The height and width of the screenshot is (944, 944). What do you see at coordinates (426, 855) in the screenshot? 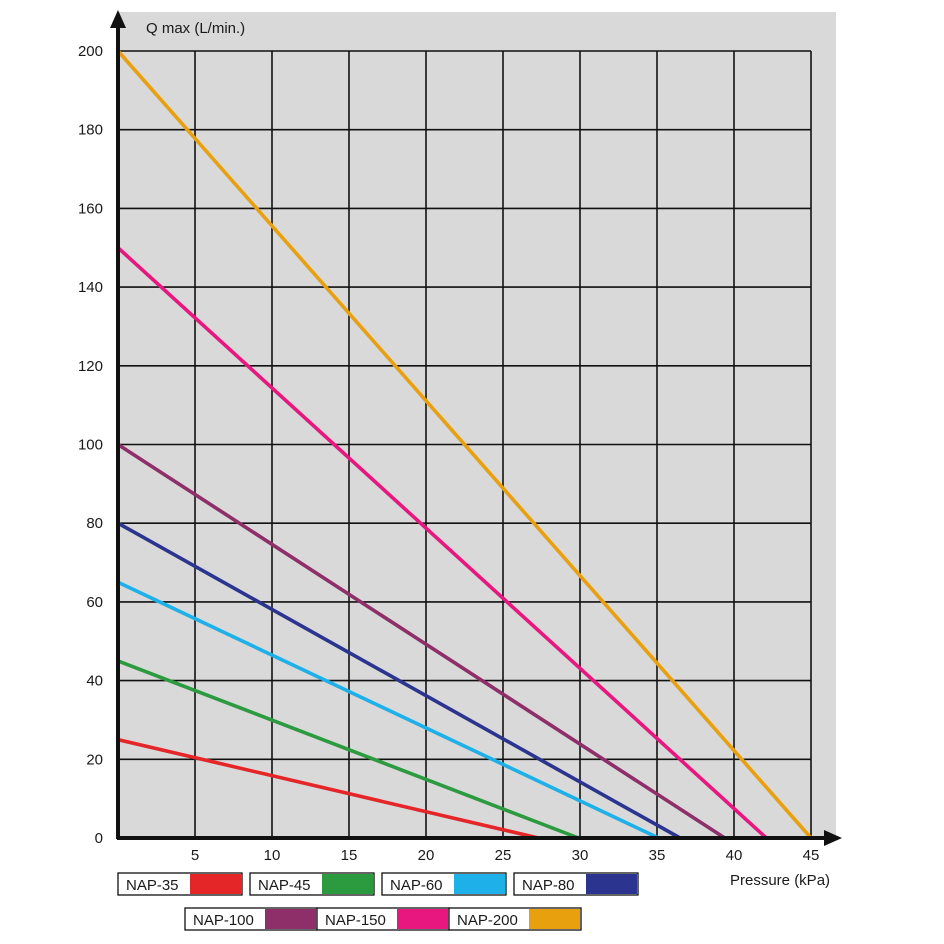
I see `x-tick-label: 20` at bounding box center [426, 855].